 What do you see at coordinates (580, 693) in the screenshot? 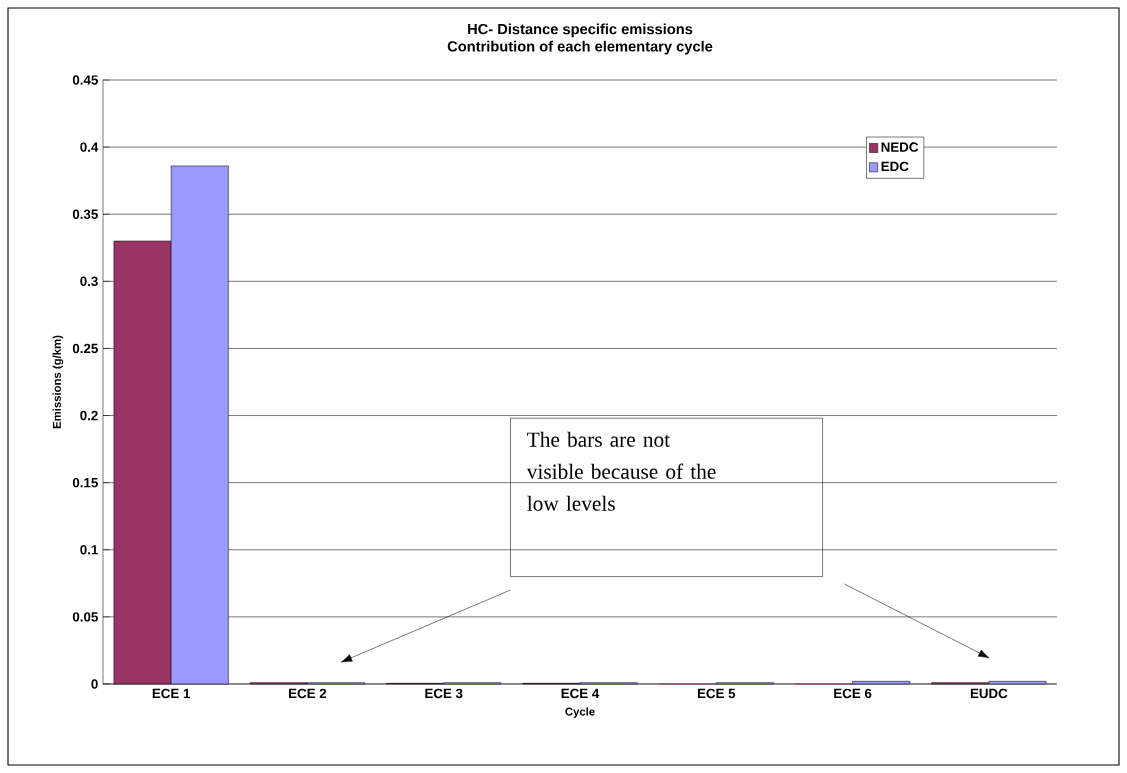
I see `x-tick-label: ECE 4` at bounding box center [580, 693].